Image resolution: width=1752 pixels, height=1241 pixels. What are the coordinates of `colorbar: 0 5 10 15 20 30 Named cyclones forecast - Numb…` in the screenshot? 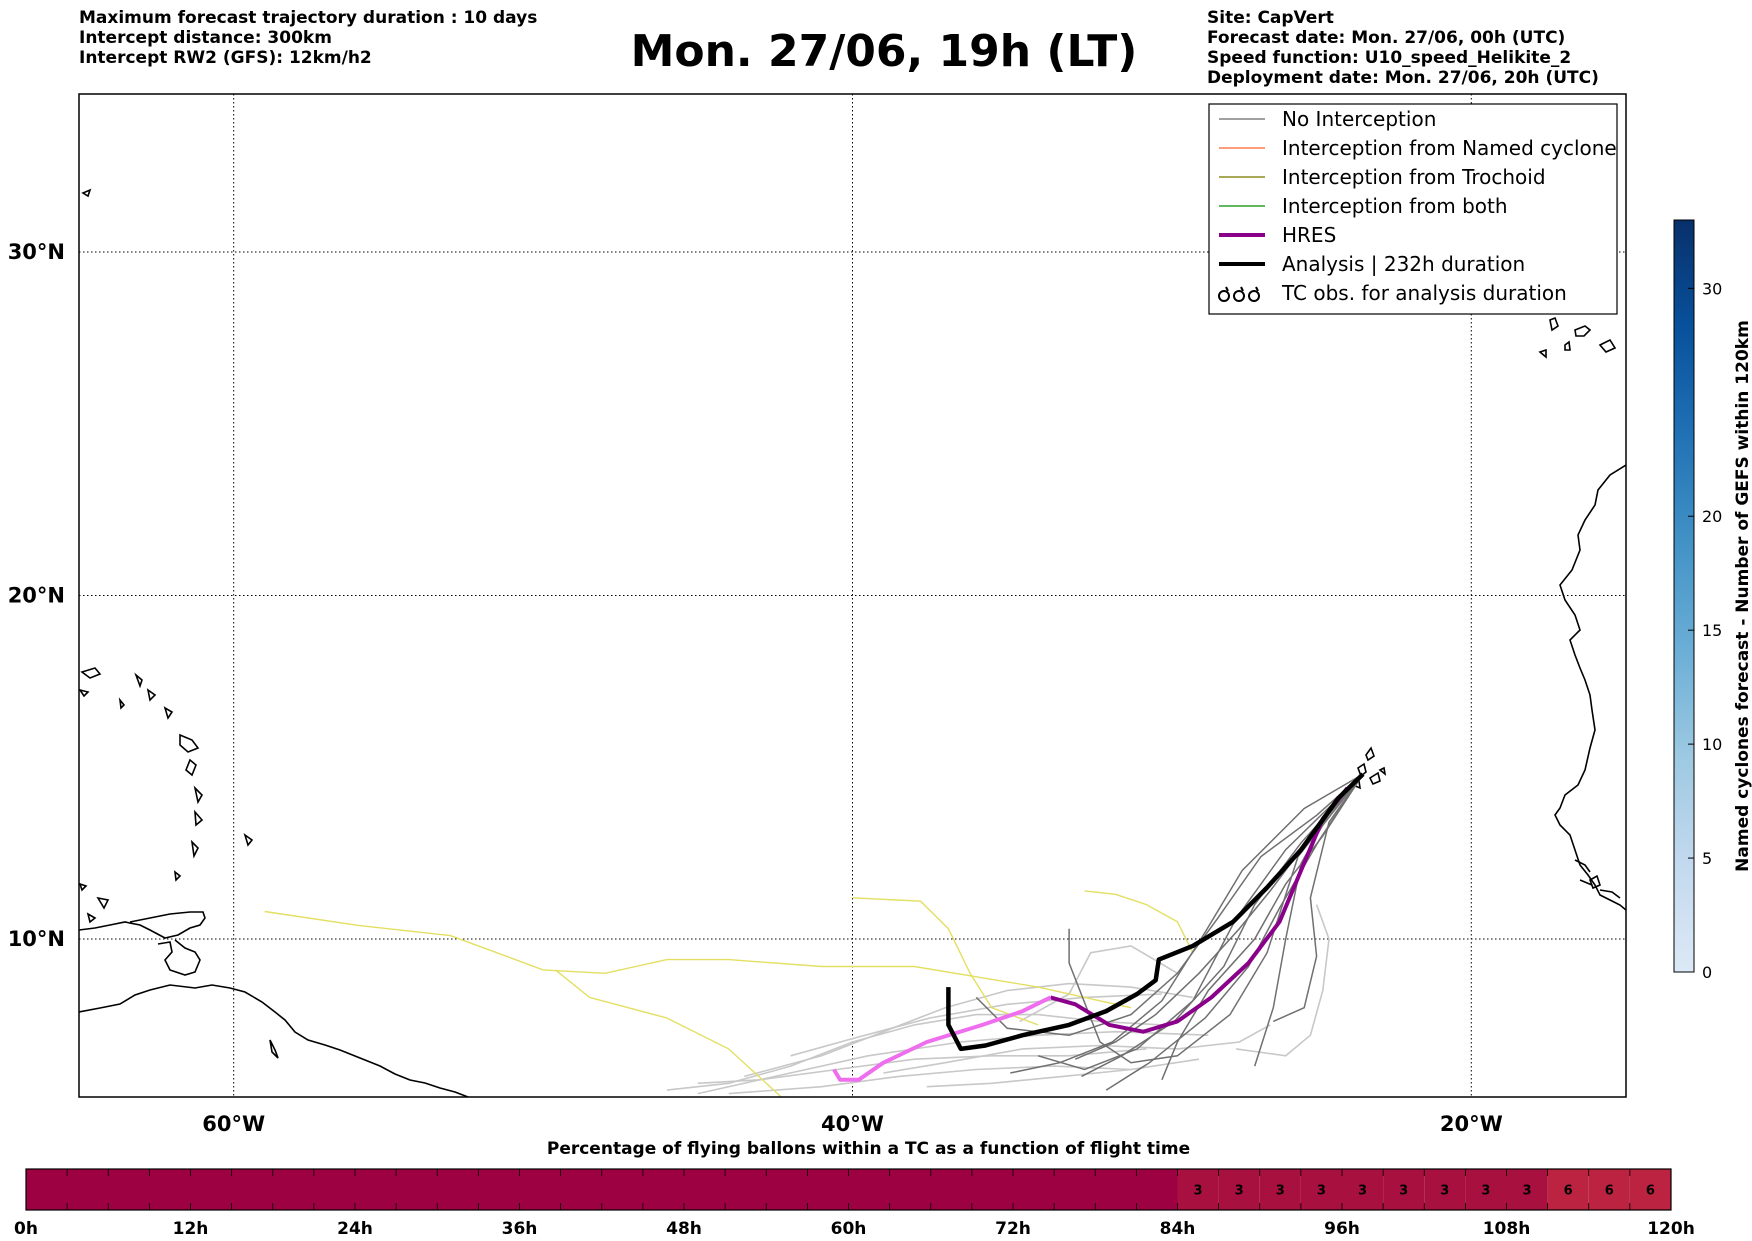 It's located at (1712, 600).